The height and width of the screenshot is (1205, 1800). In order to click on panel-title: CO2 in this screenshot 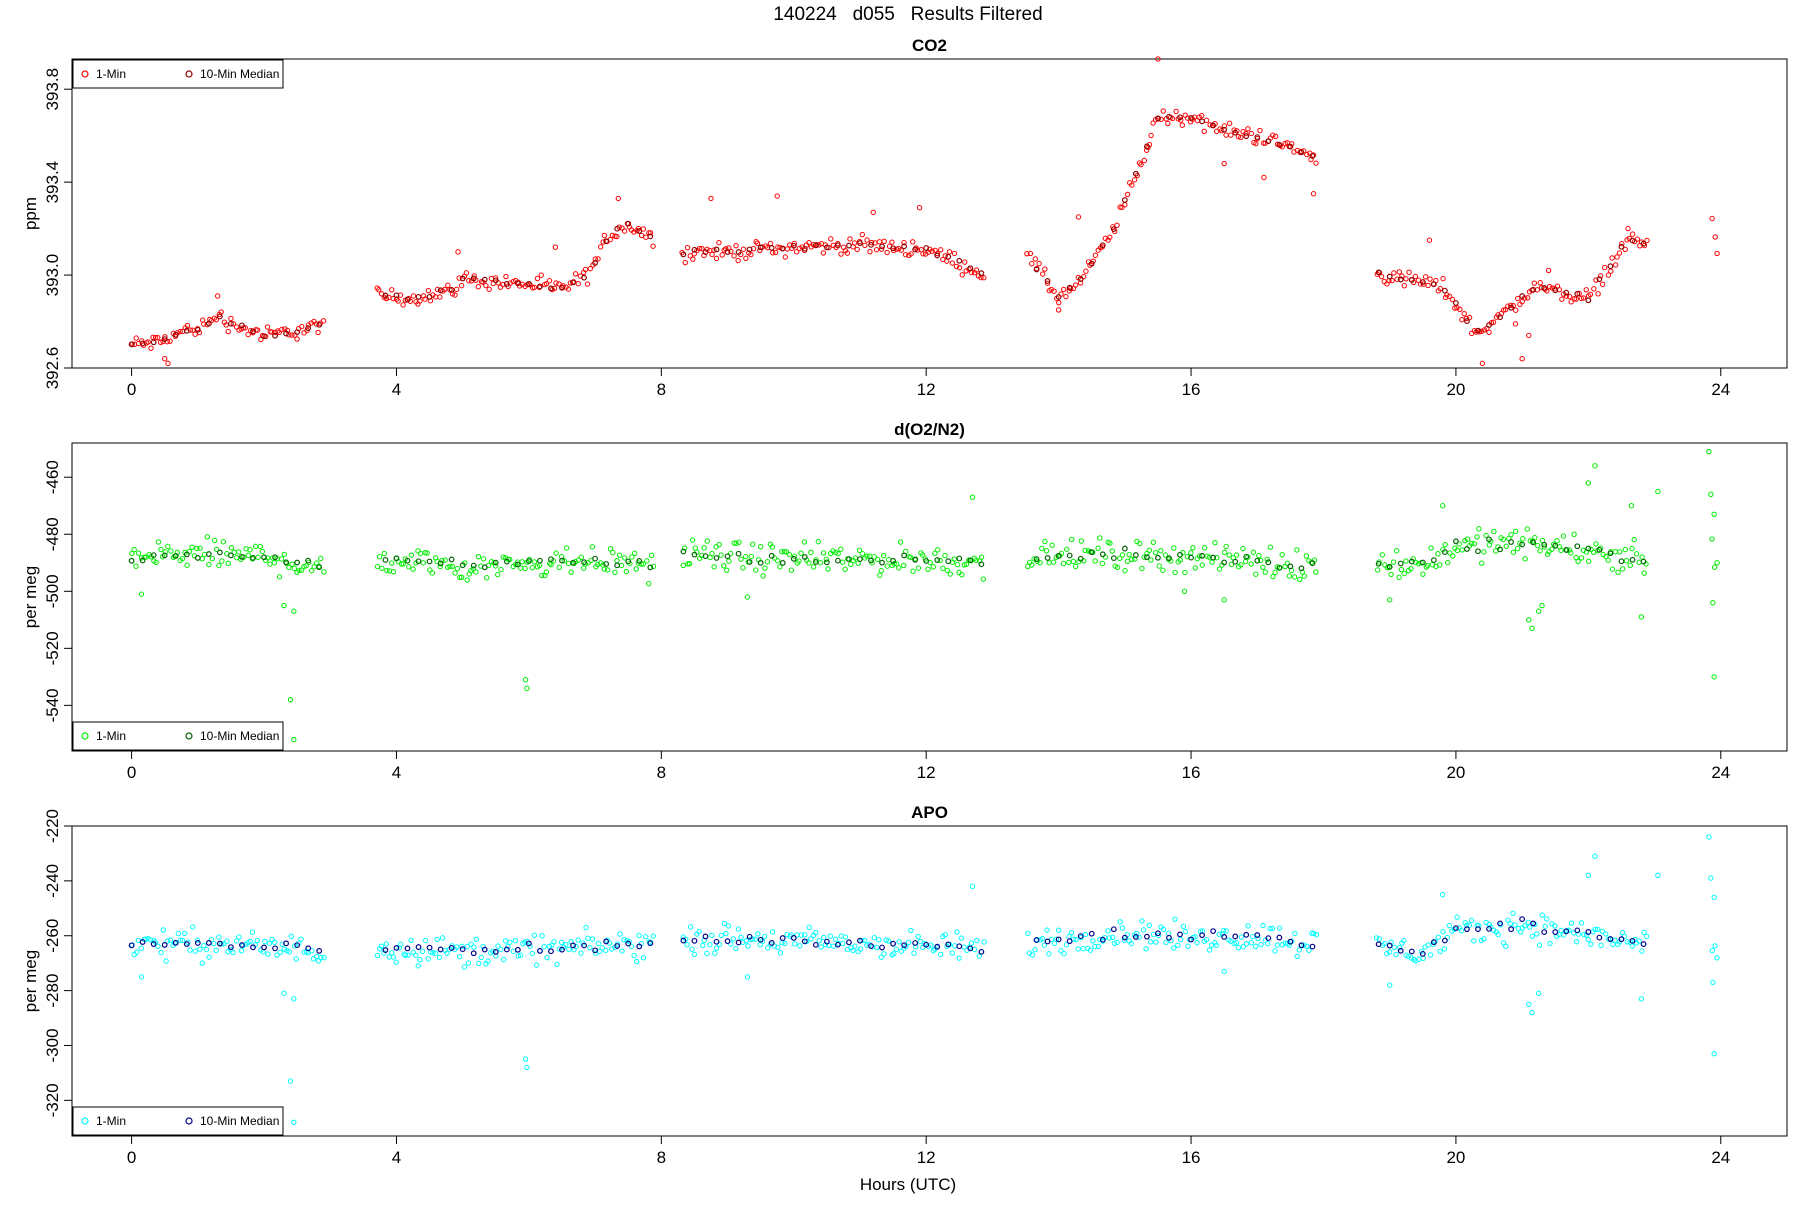, I will do `click(929, 45)`.